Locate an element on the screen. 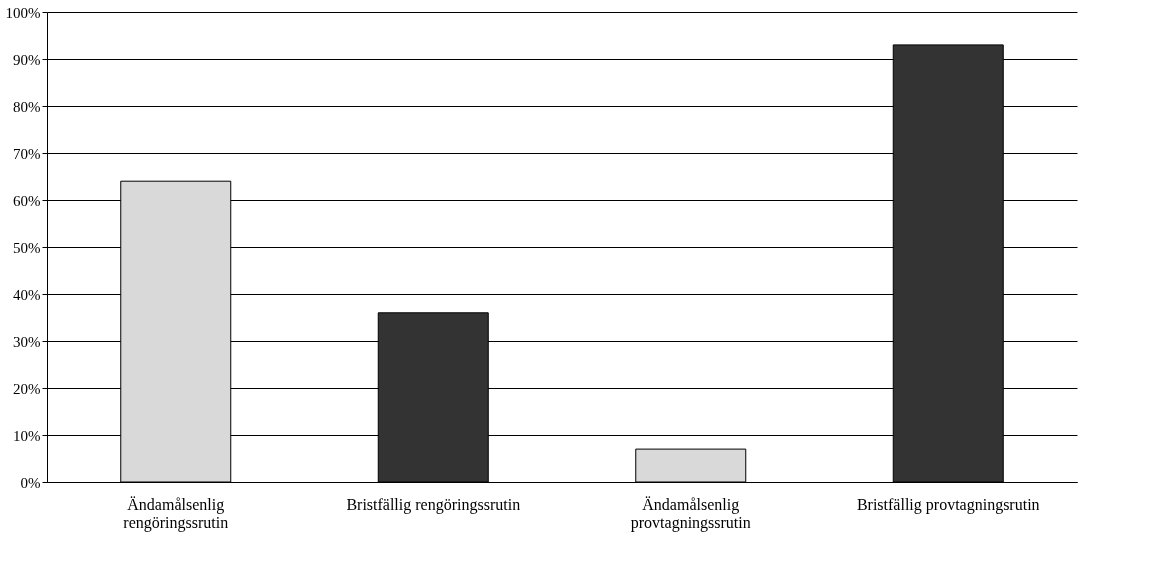 This screenshot has width=1167, height=582. y-tick-label: 30% is located at coordinates (27, 341).